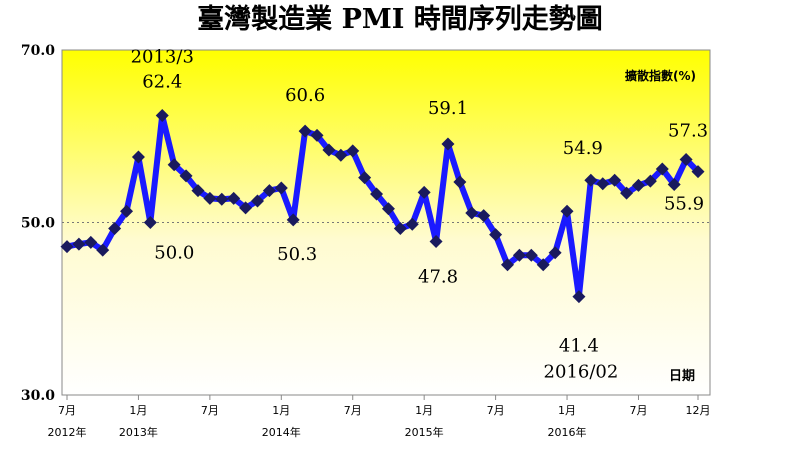  What do you see at coordinates (448, 108) in the screenshot?
I see `data-label: 59.1` at bounding box center [448, 108].